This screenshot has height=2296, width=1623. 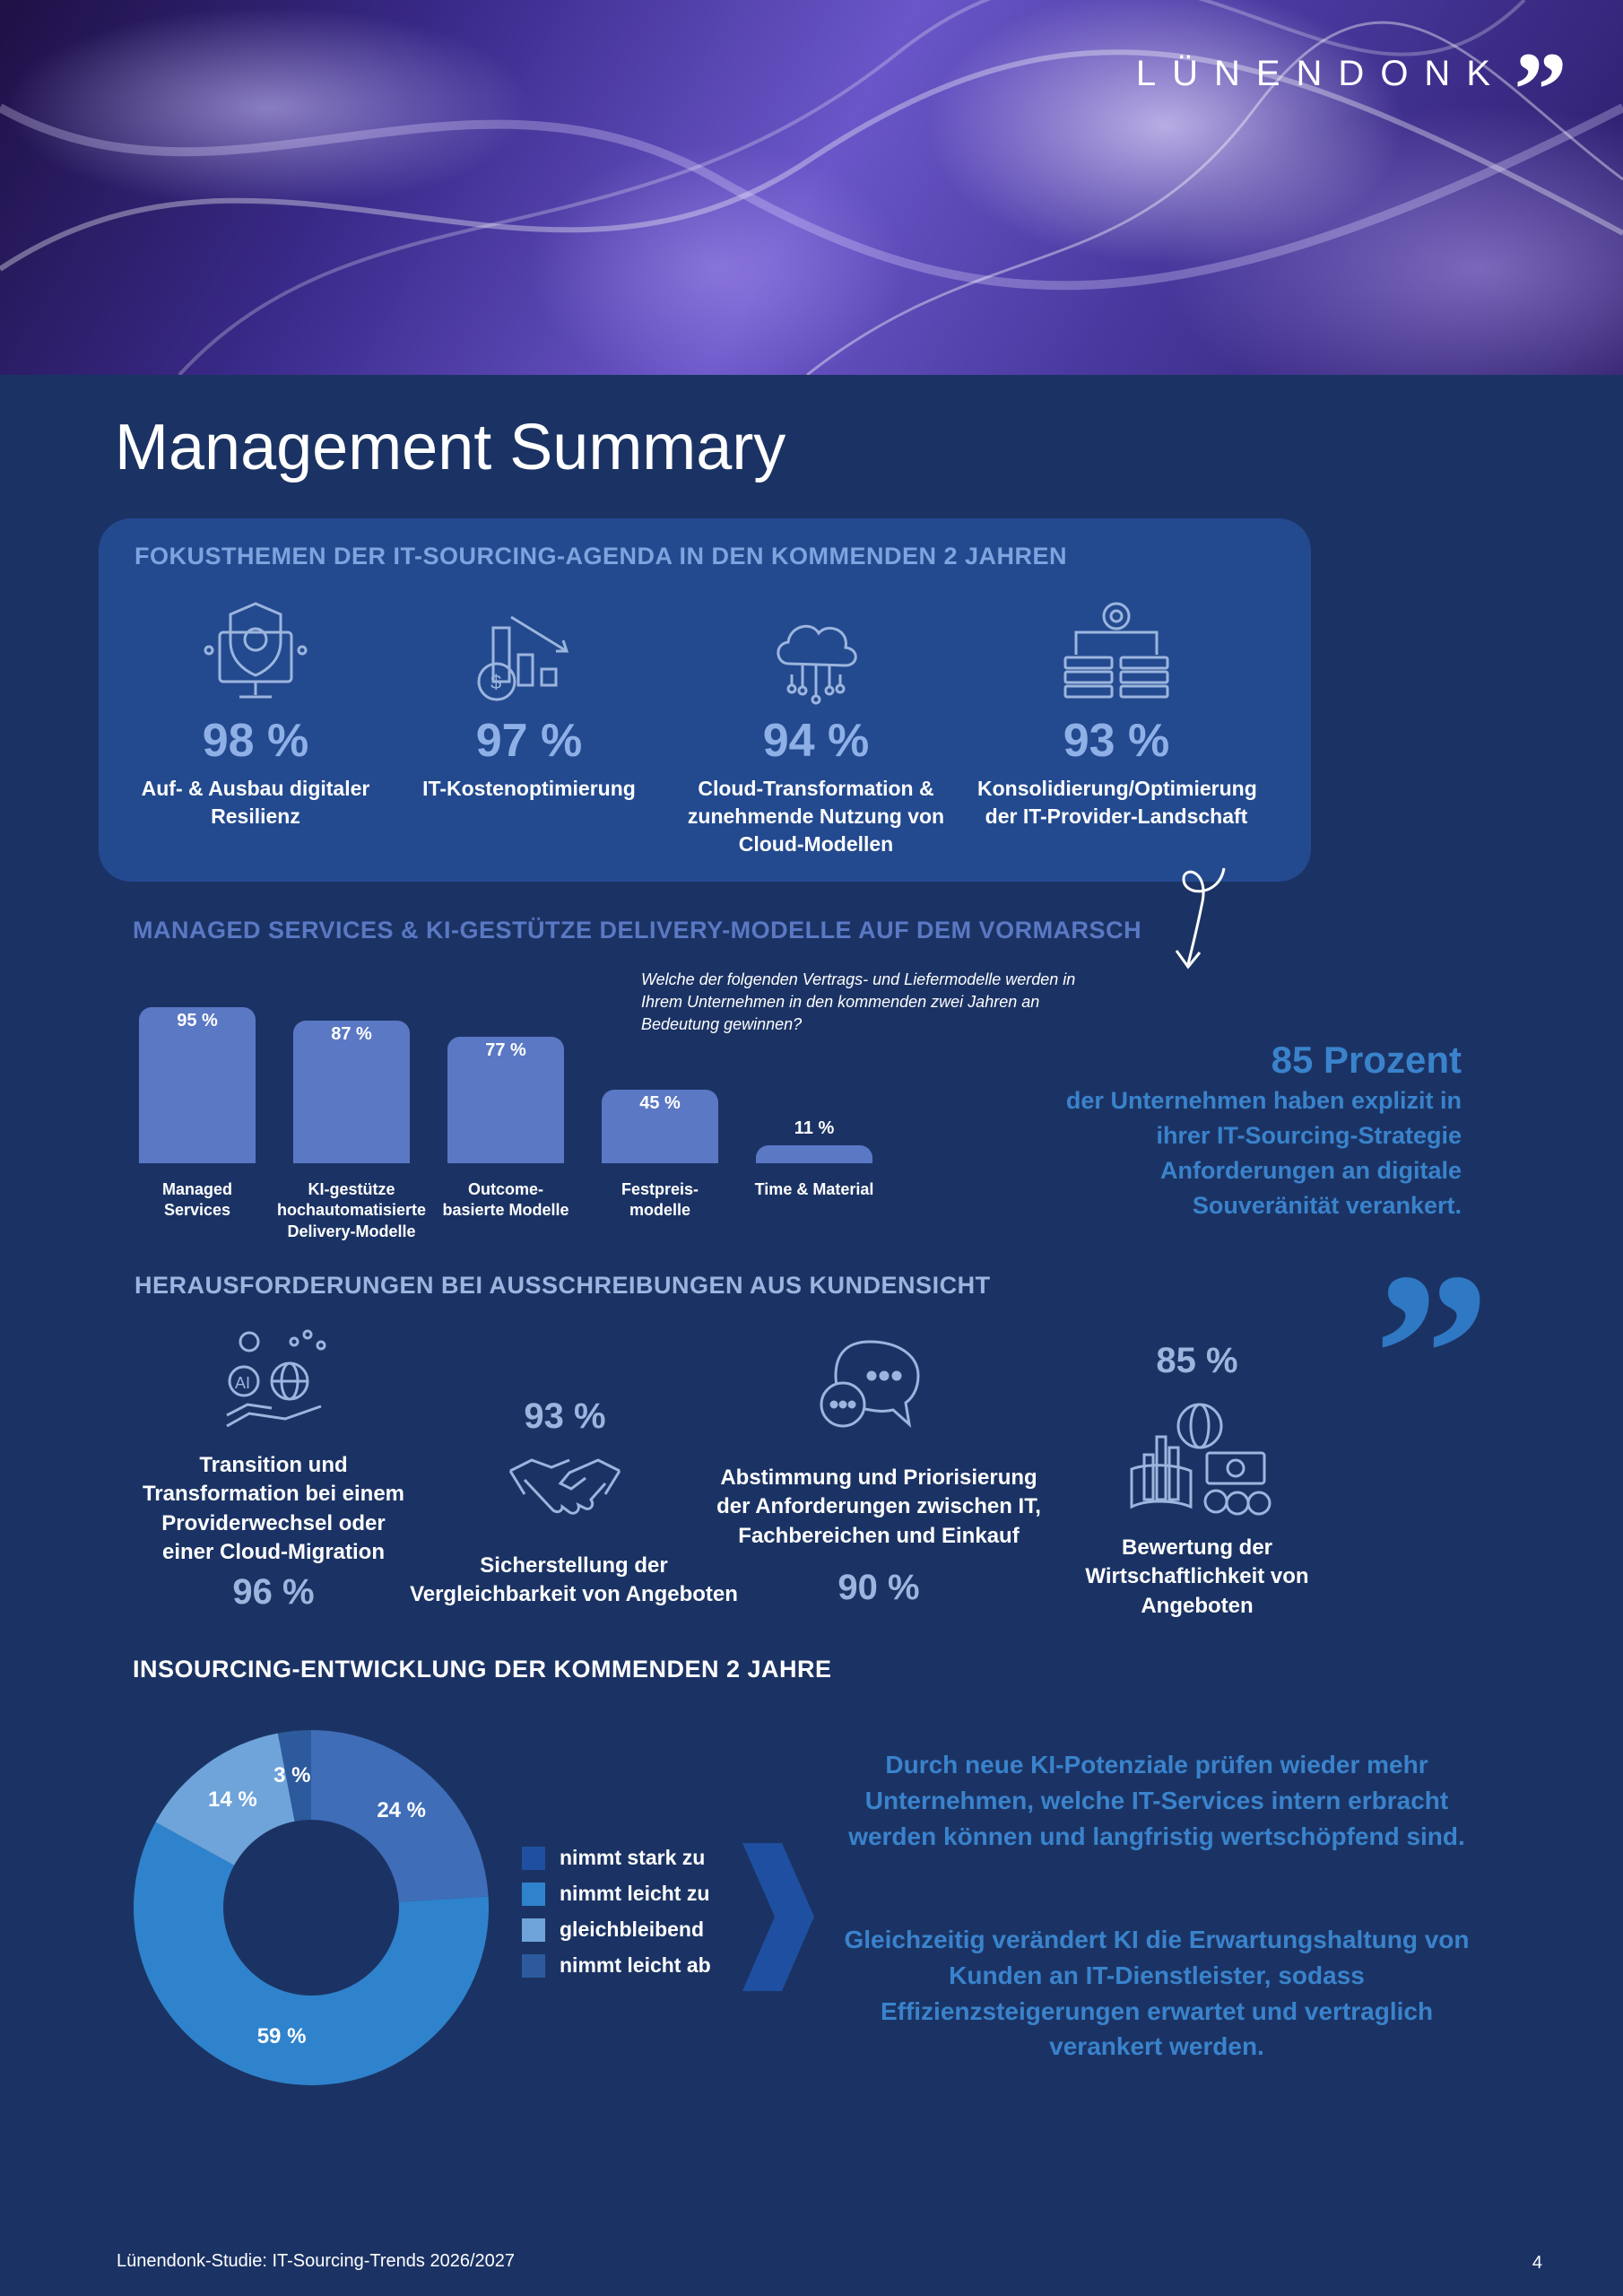 What do you see at coordinates (1432, 1354) in the screenshot?
I see `quote-mark-icon: ”` at bounding box center [1432, 1354].